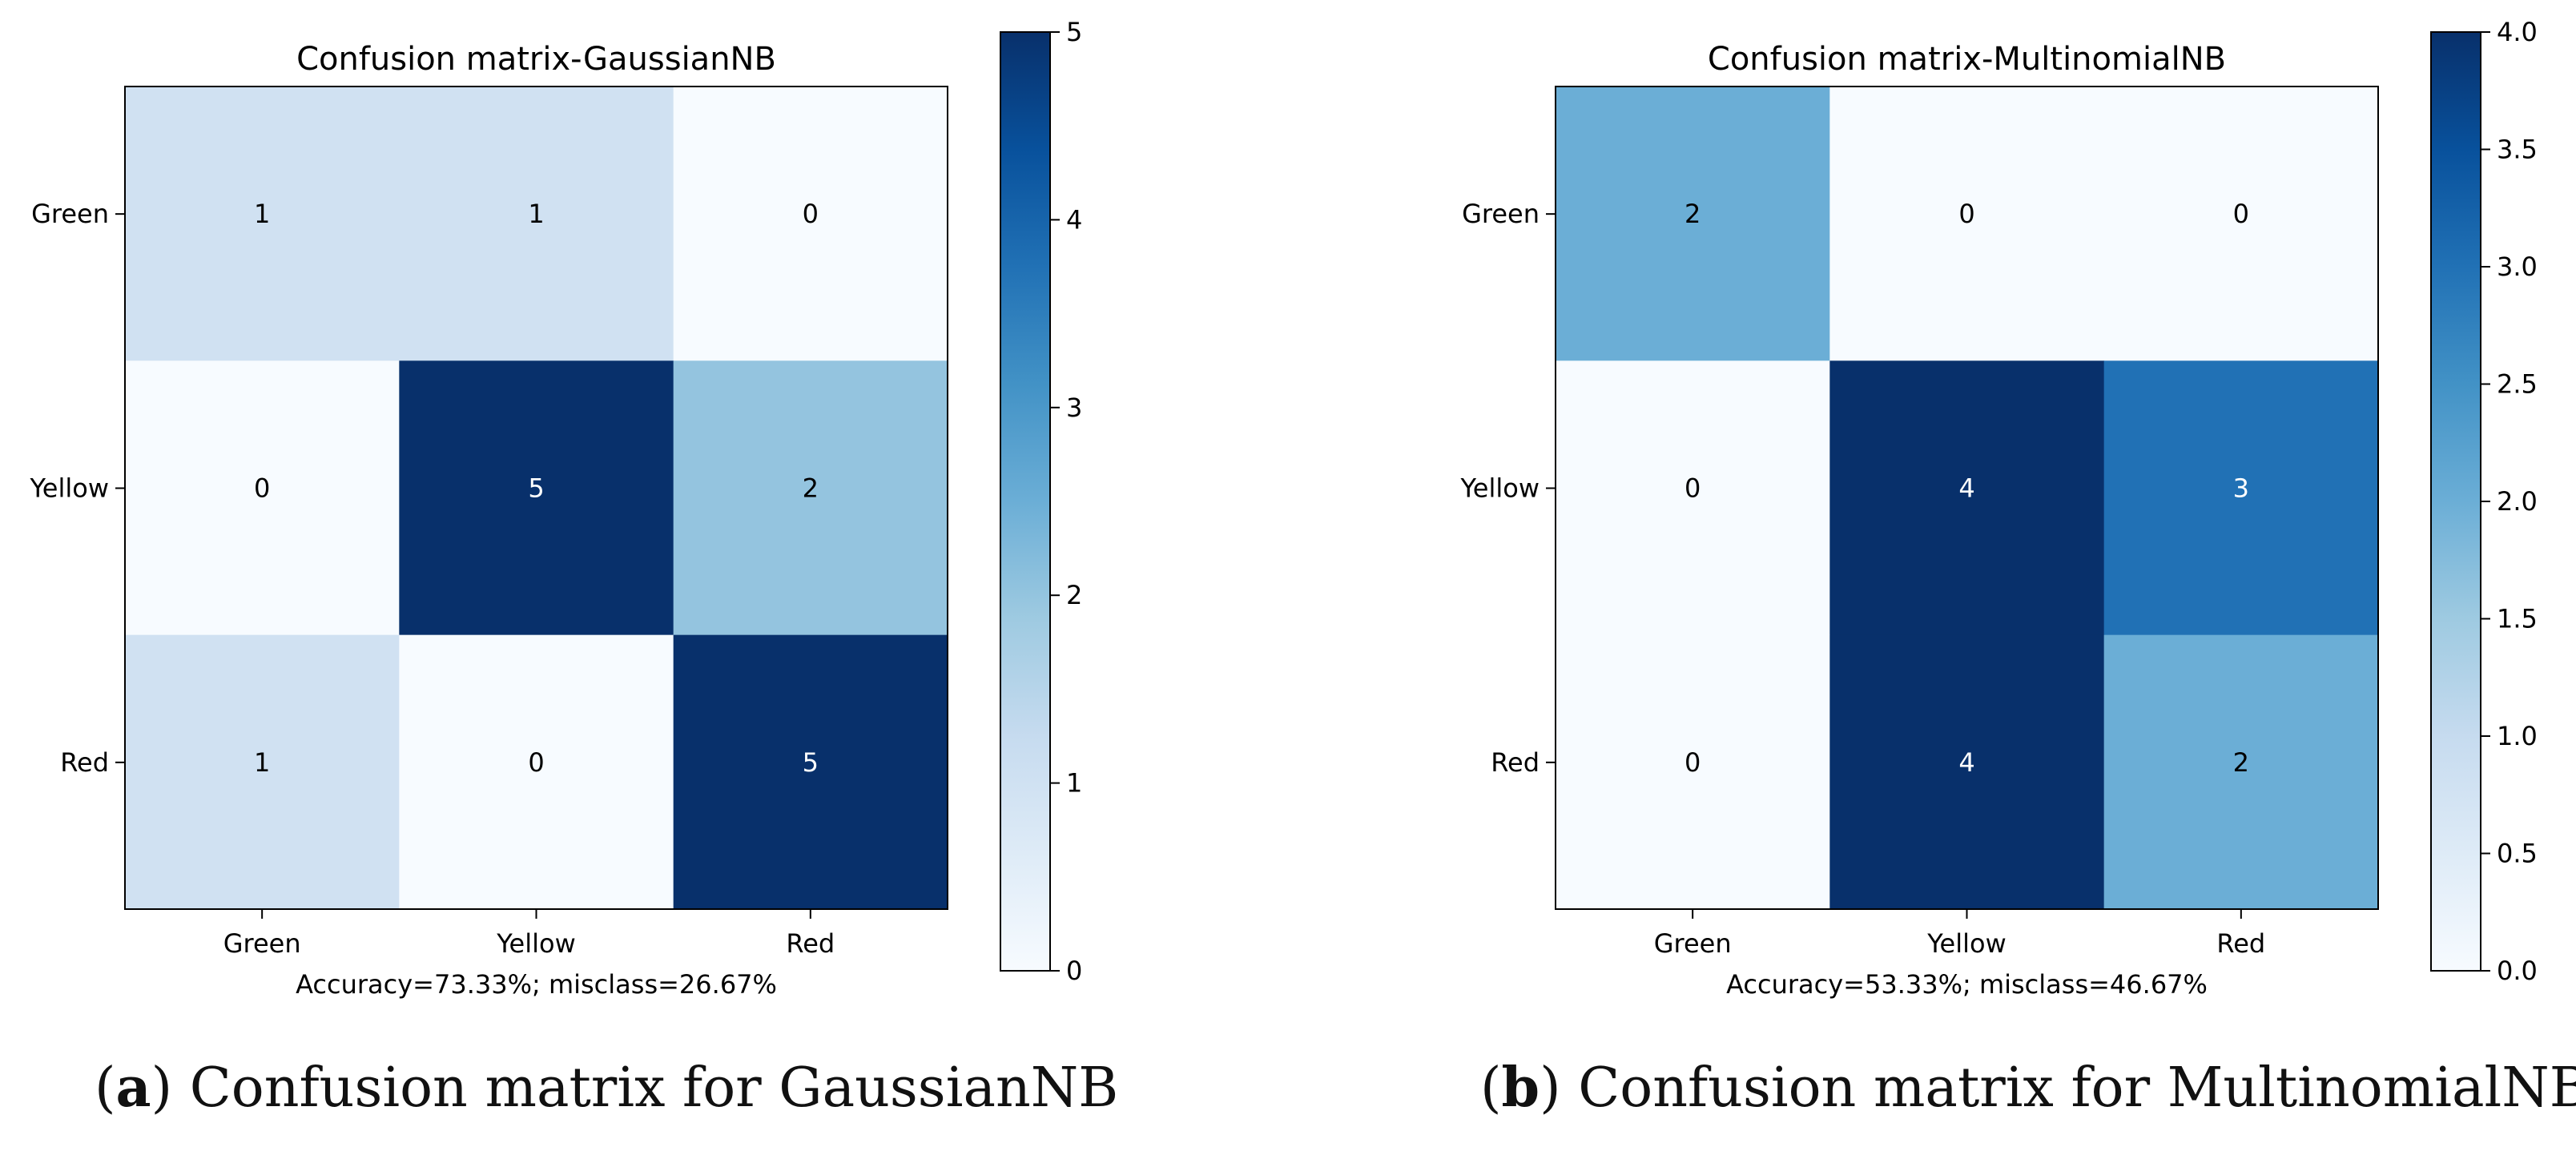 The height and width of the screenshot is (1151, 2576). What do you see at coordinates (1074, 783) in the screenshot?
I see `colorbar-tick-label: 1` at bounding box center [1074, 783].